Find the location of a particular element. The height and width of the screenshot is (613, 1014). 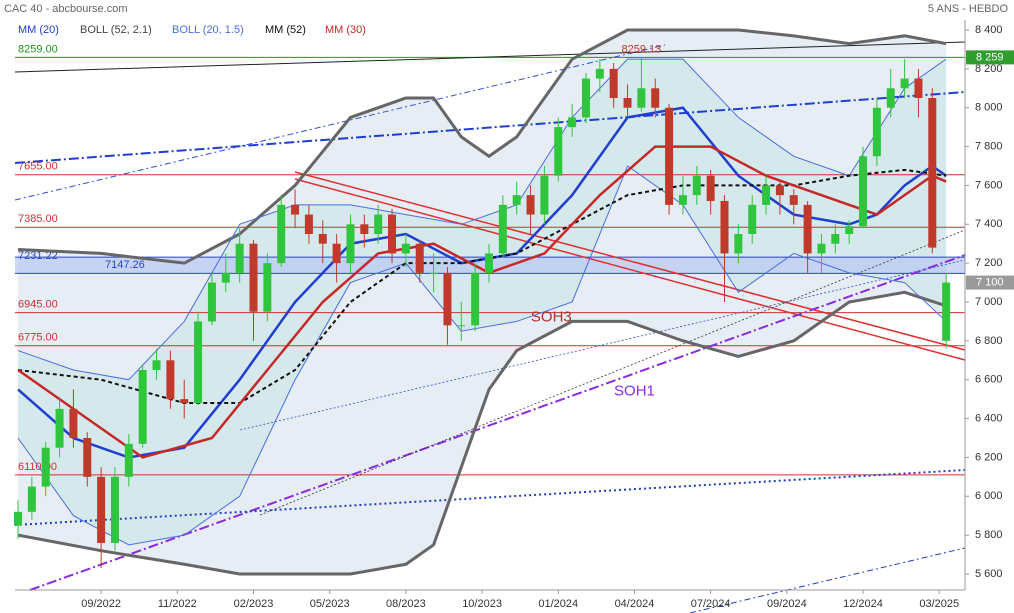

y-tick-label: 7 200 is located at coordinates (989, 263).